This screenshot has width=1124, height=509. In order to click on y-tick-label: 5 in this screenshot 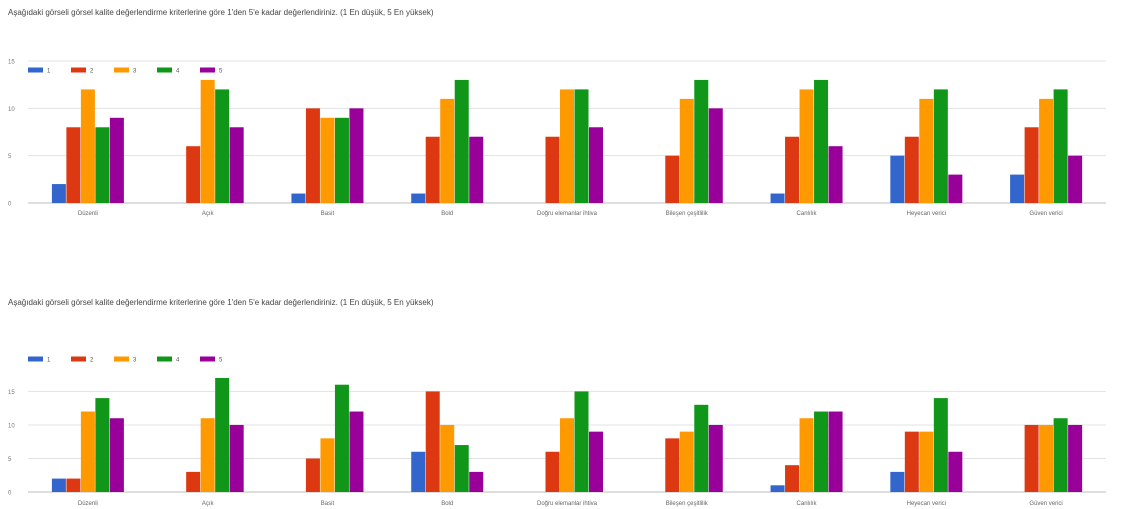, I will do `click(10, 157)`.